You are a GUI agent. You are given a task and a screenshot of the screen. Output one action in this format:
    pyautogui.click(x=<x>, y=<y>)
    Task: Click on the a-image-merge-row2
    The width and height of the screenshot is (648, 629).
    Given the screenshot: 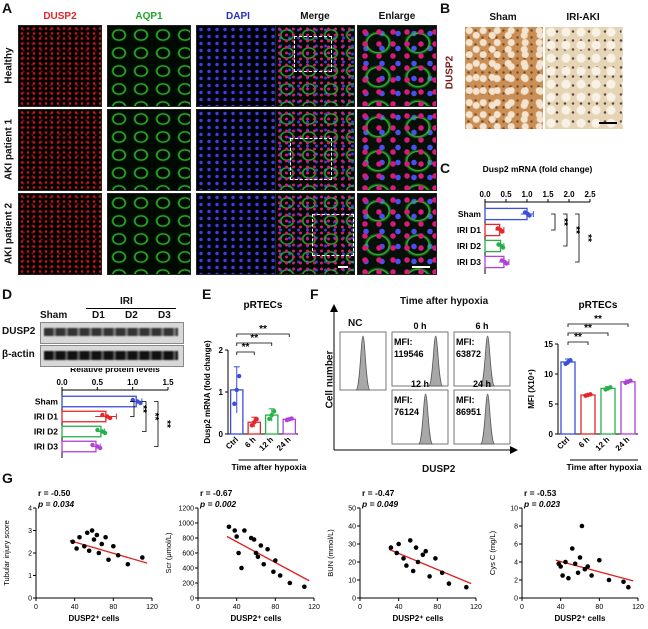 What is the action you would take?
    pyautogui.click(x=315, y=150)
    